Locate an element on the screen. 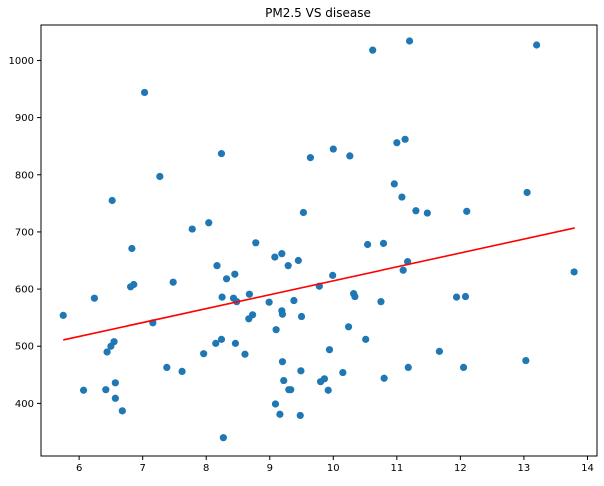 The width and height of the screenshot is (604, 486). x-tick-label: 11 is located at coordinates (396, 468).